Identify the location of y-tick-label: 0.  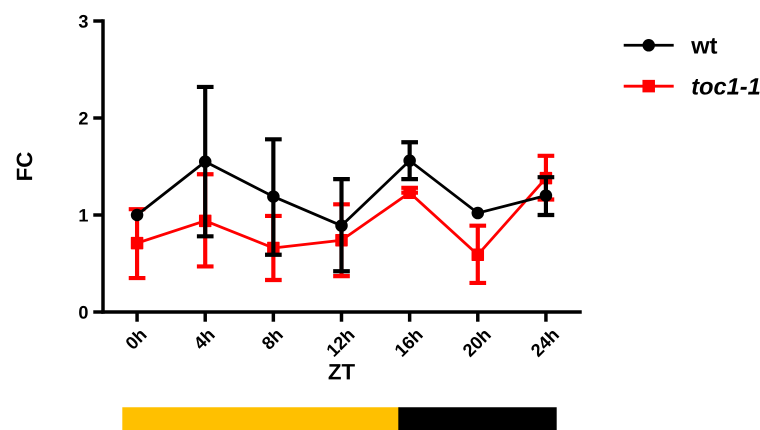
(83, 312).